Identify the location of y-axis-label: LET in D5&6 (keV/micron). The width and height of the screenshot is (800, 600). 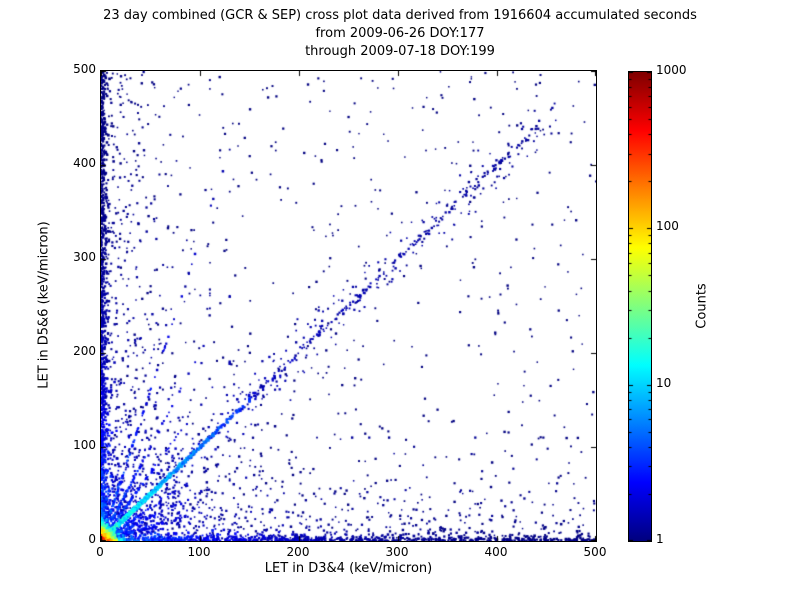
(44, 305).